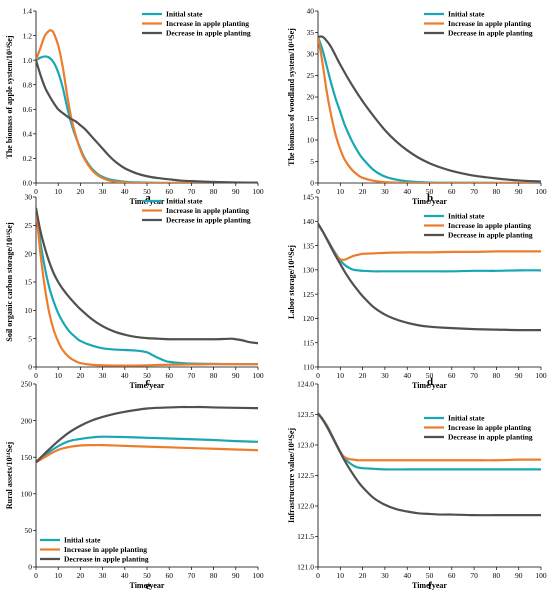 The height and width of the screenshot is (603, 550). I want to click on y-axis-label: Labor storage/10¹⁴Sej, so click(291, 282).